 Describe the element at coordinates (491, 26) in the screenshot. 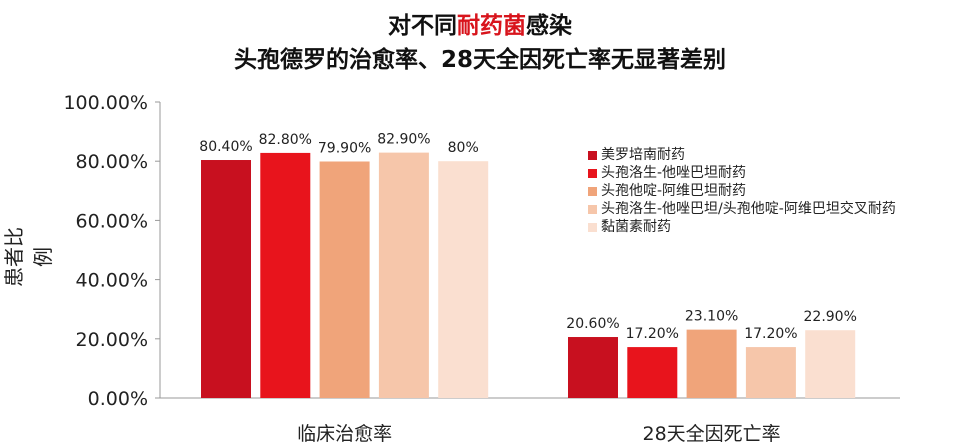

I see `title-highlight: 耐药菌` at that location.